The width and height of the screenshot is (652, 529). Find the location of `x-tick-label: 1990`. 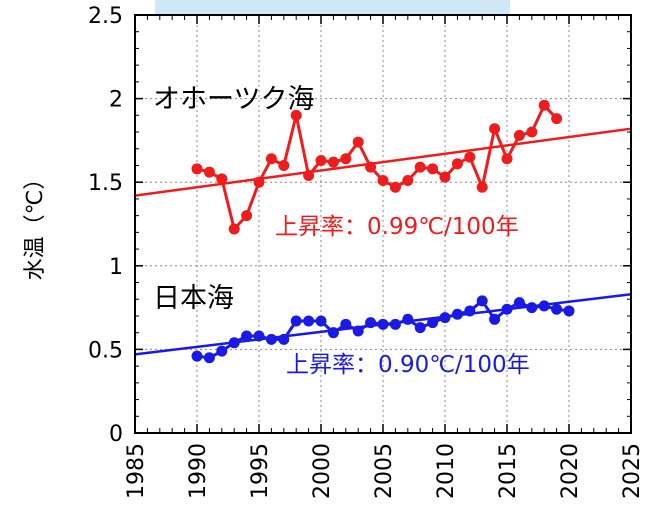

x-tick-label: 1990 is located at coordinates (198, 471).